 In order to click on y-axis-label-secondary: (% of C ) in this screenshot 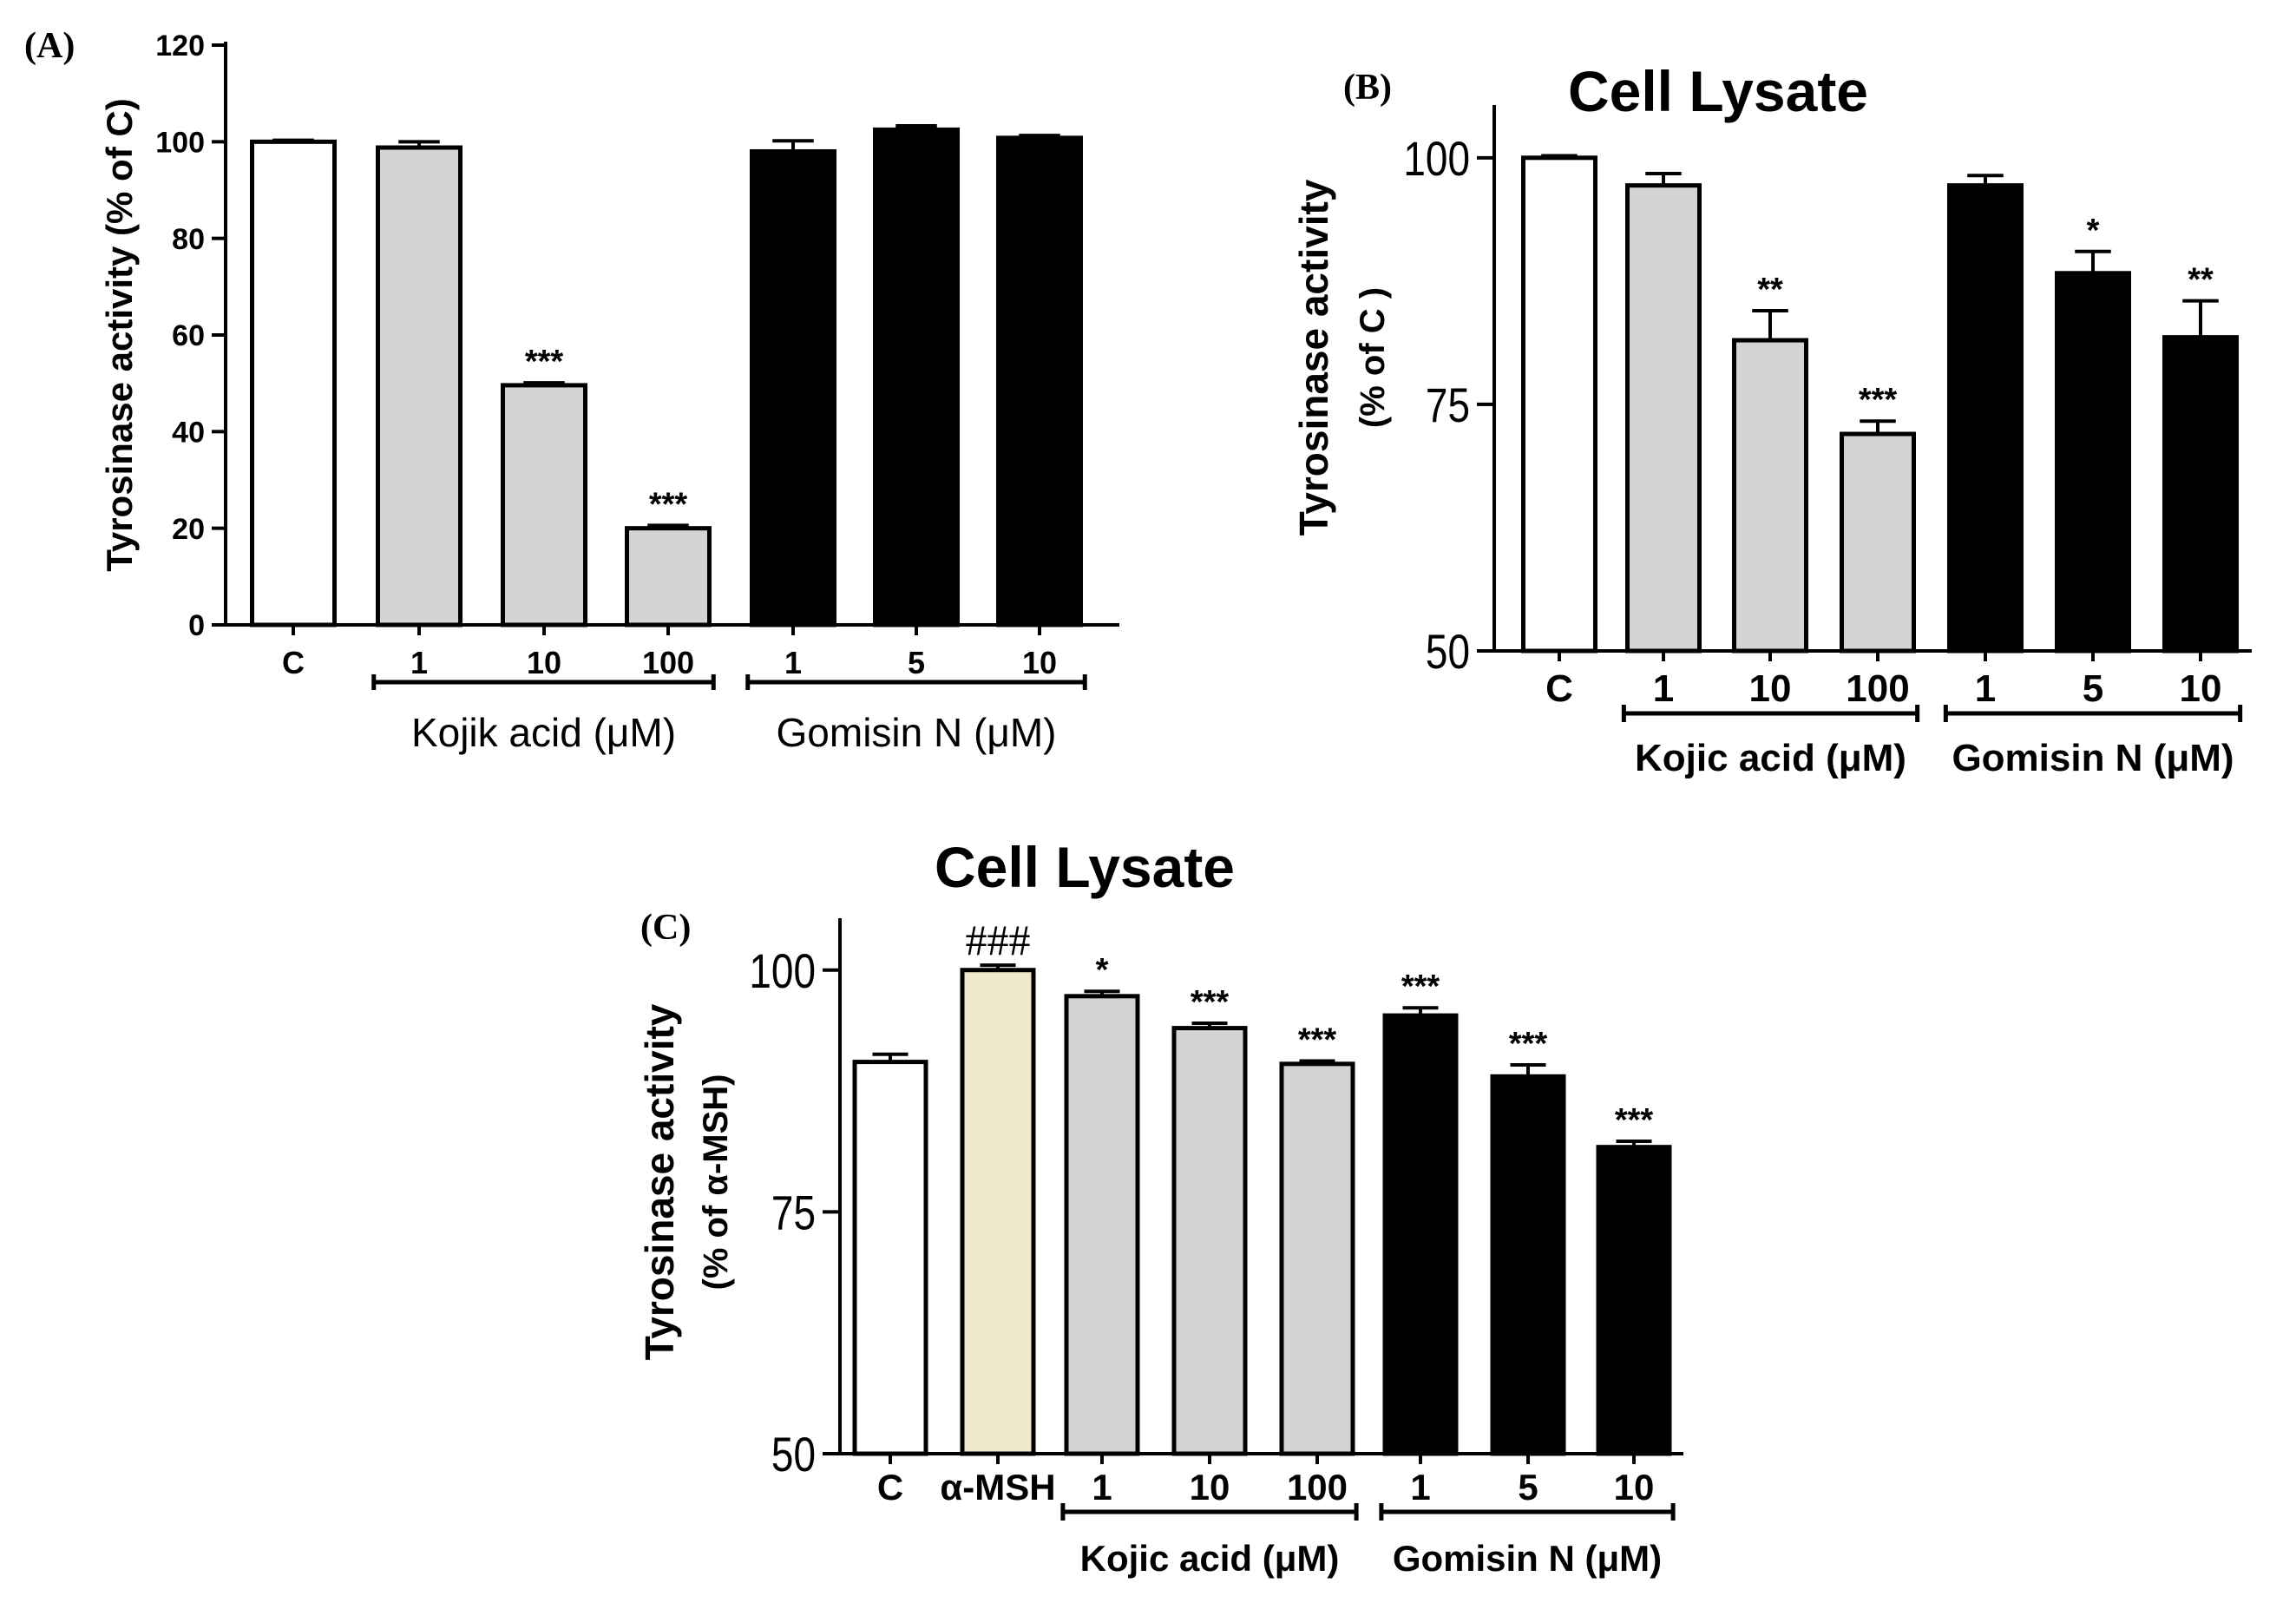, I will do `click(1373, 357)`.